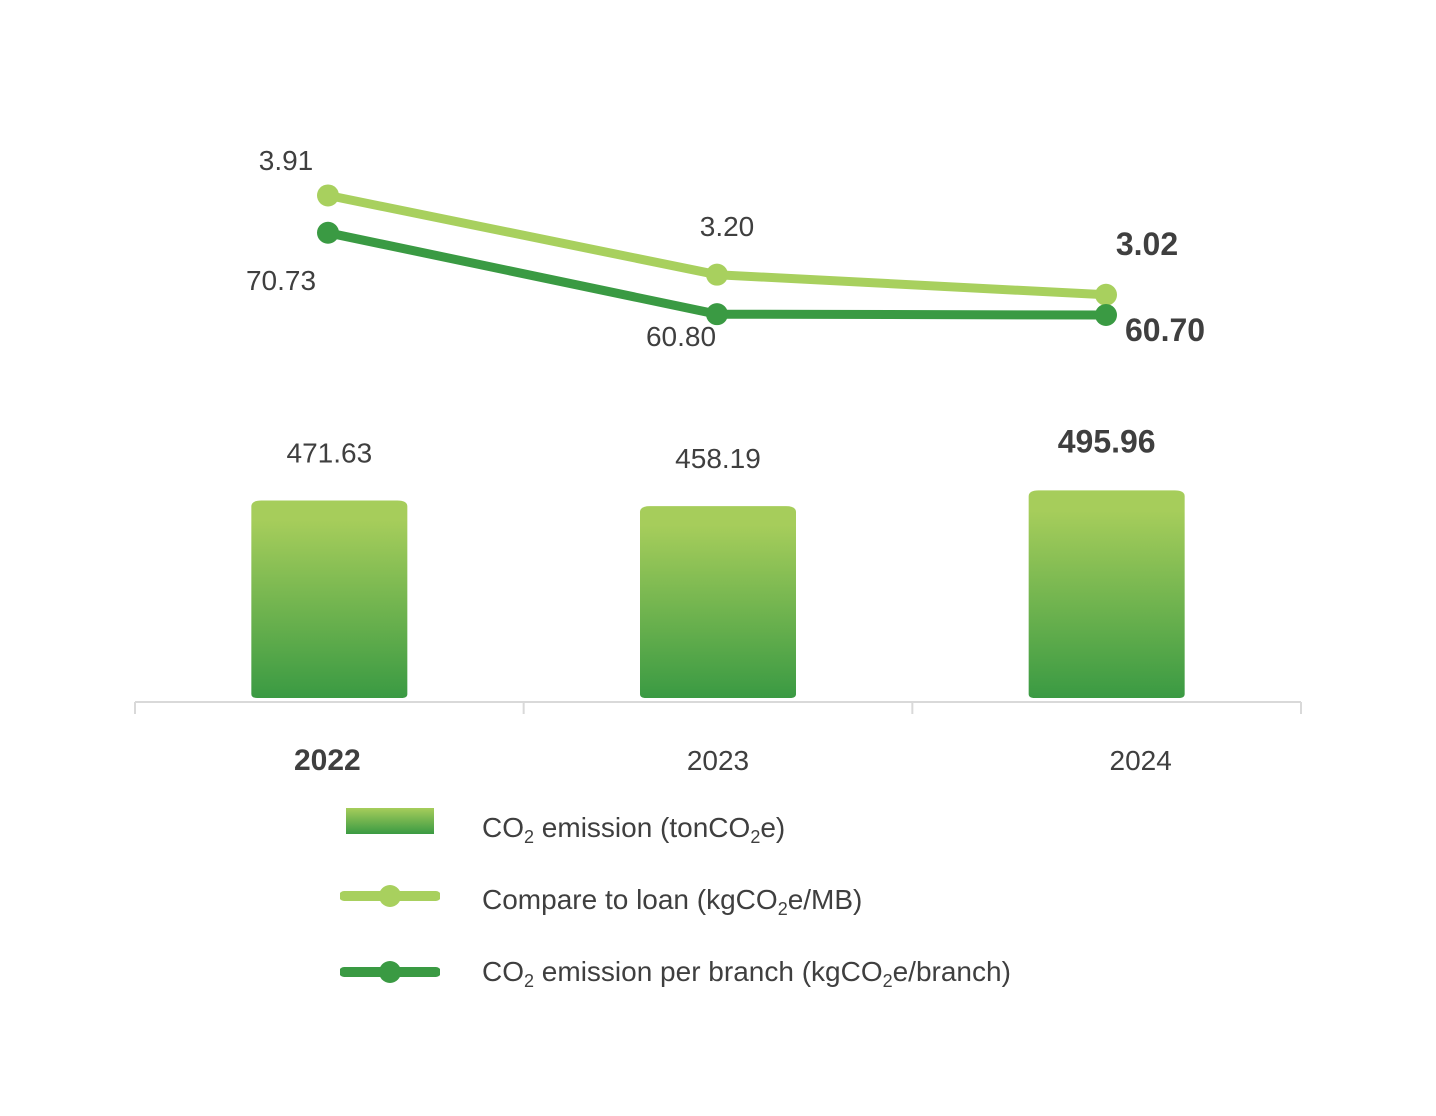  Describe the element at coordinates (634, 829) in the screenshot. I see `legend-label-co2-emission: CO2 emission (tonCO2e)` at that location.